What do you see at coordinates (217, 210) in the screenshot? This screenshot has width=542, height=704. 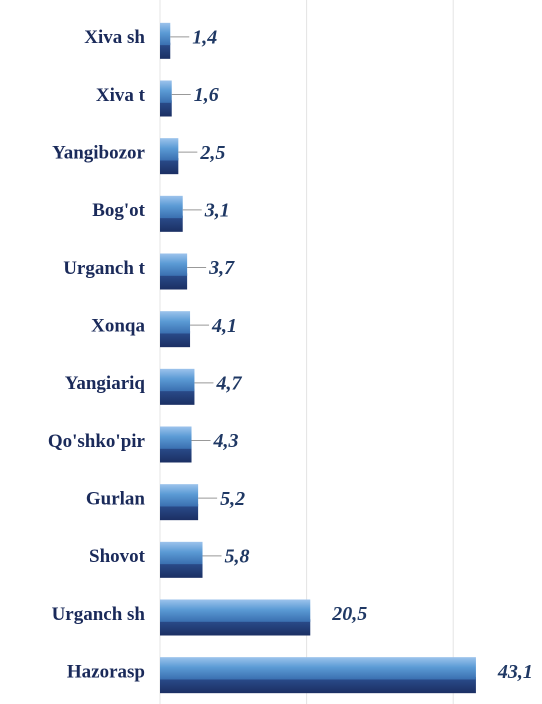 I see `value-label: 3,1` at bounding box center [217, 210].